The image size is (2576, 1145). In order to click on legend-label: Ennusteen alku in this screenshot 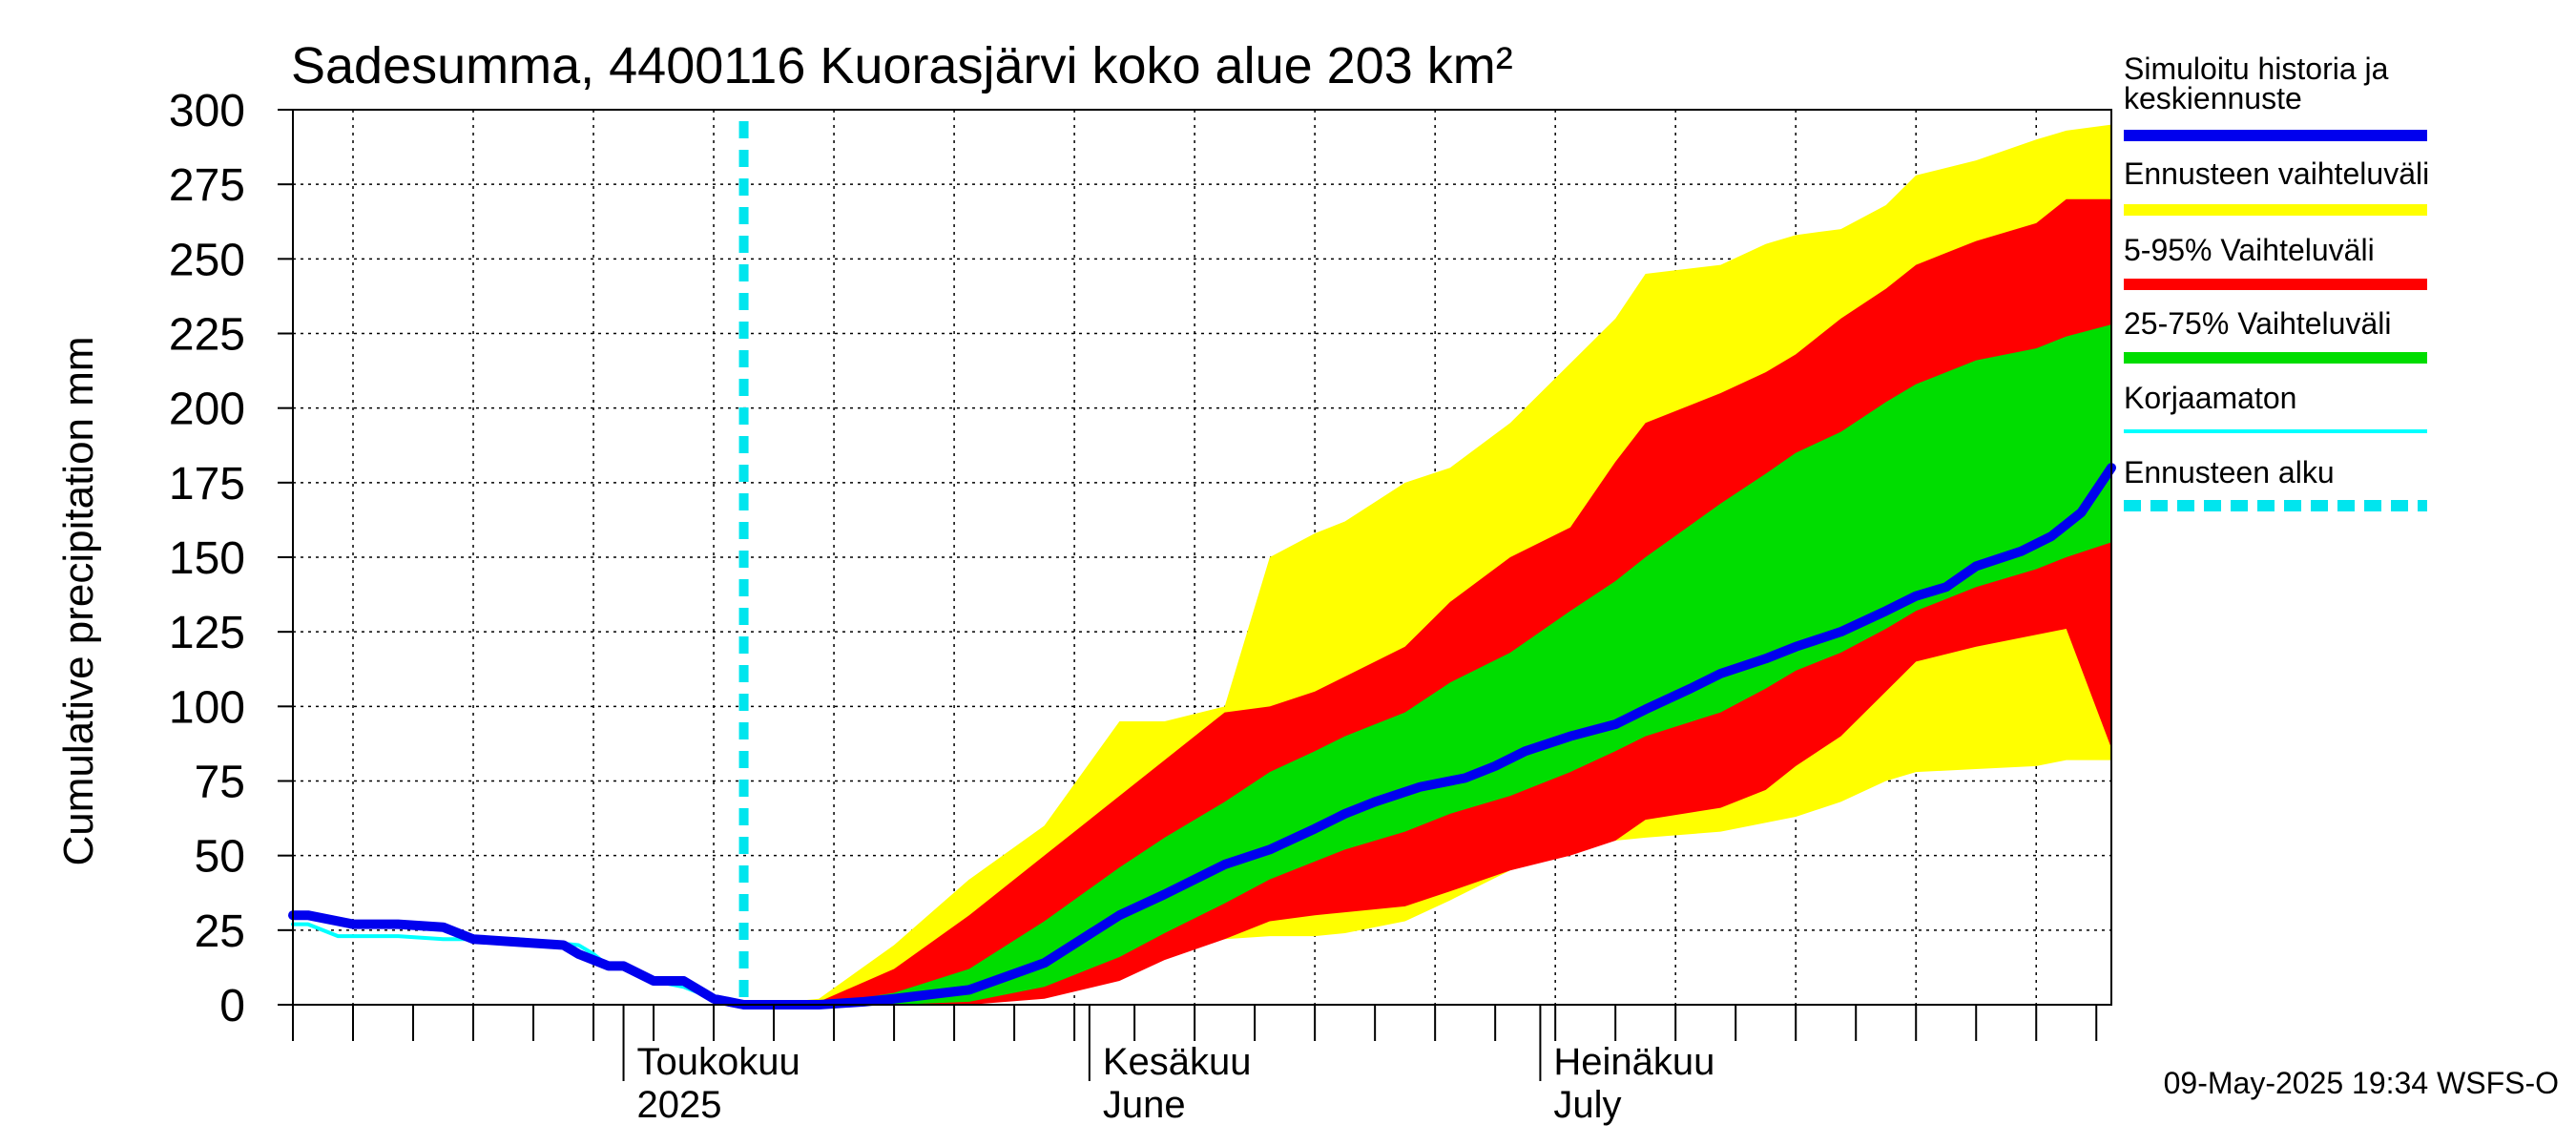, I will do `click(2229, 472)`.